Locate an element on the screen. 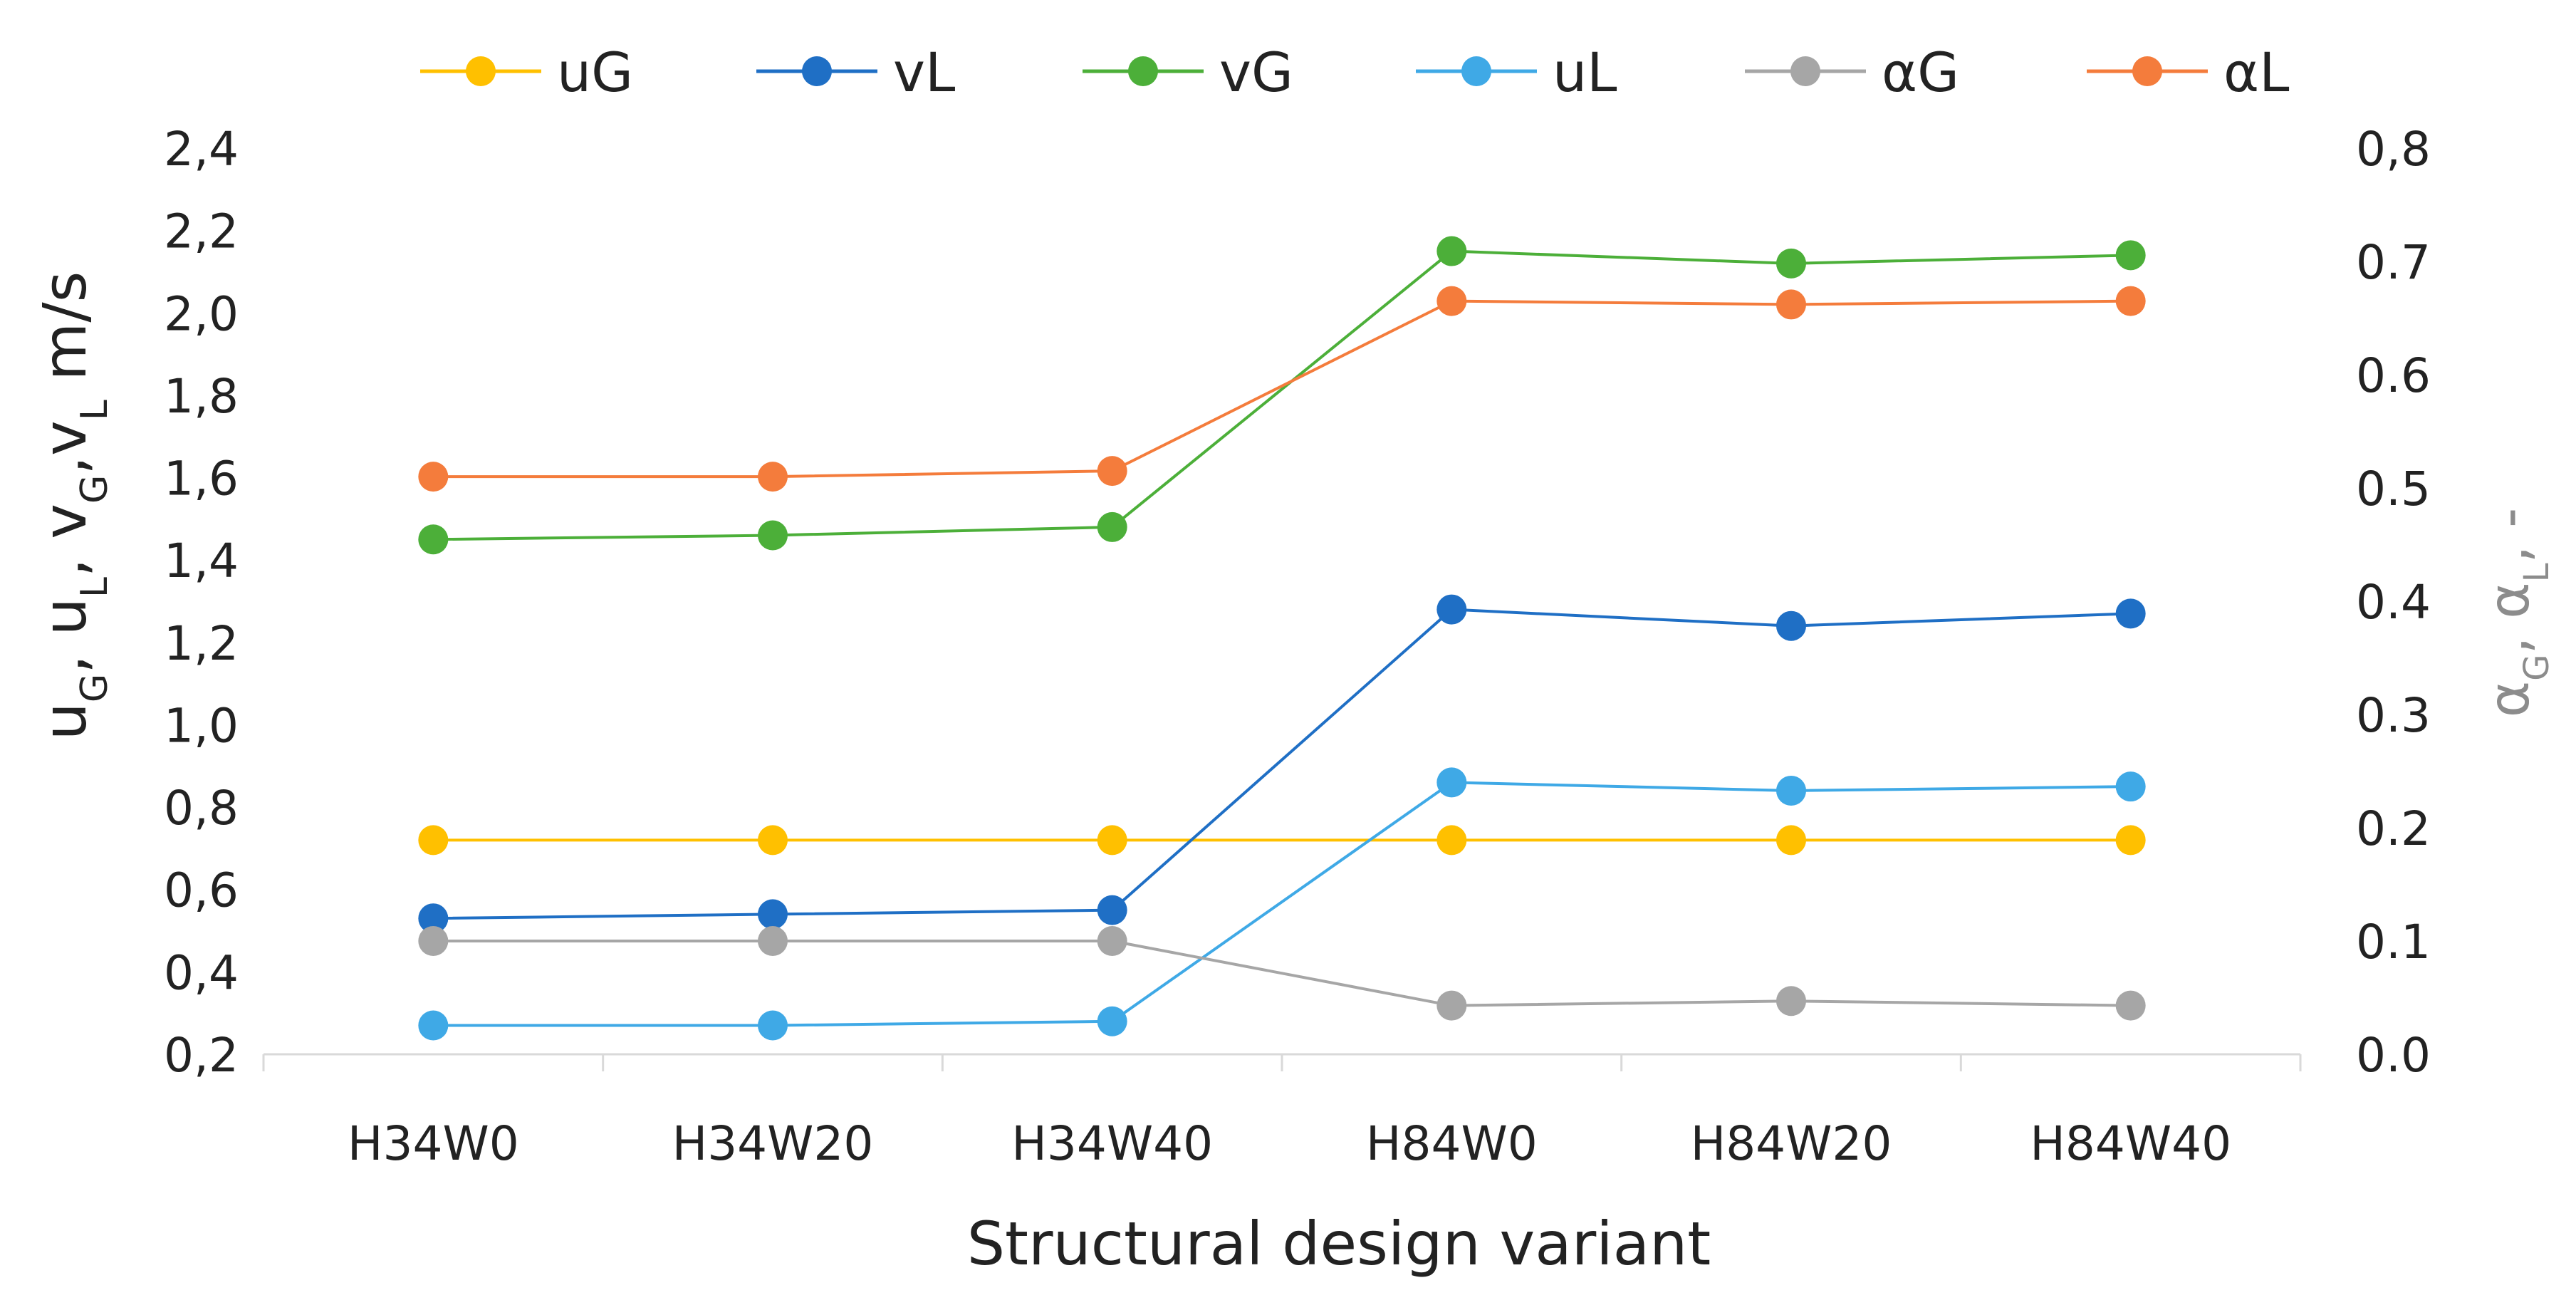  series-αG is located at coordinates (1282, 973).